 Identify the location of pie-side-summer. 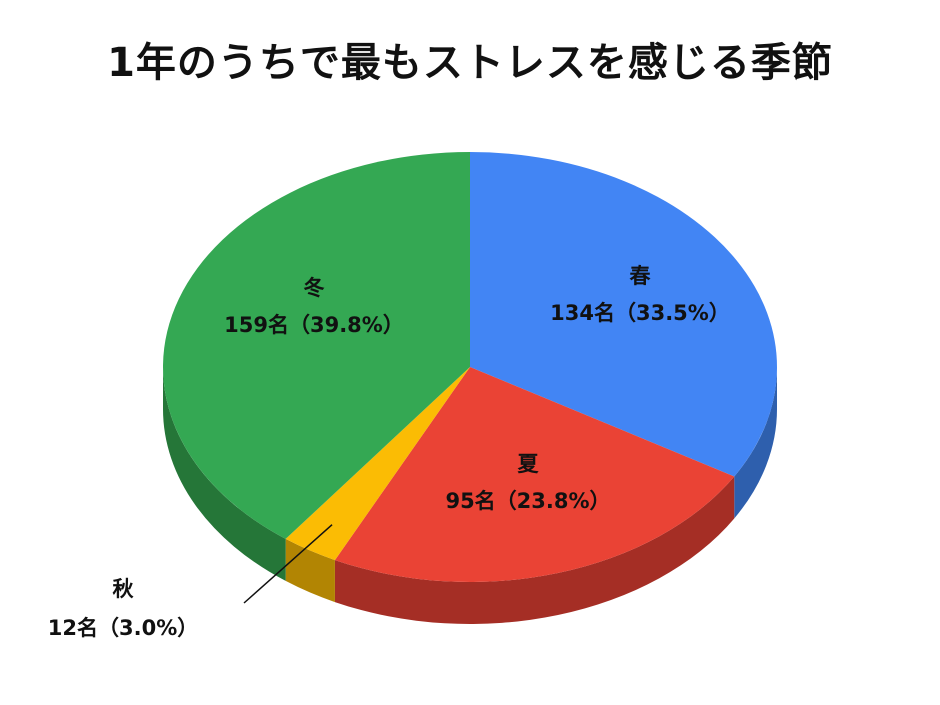
(534, 550).